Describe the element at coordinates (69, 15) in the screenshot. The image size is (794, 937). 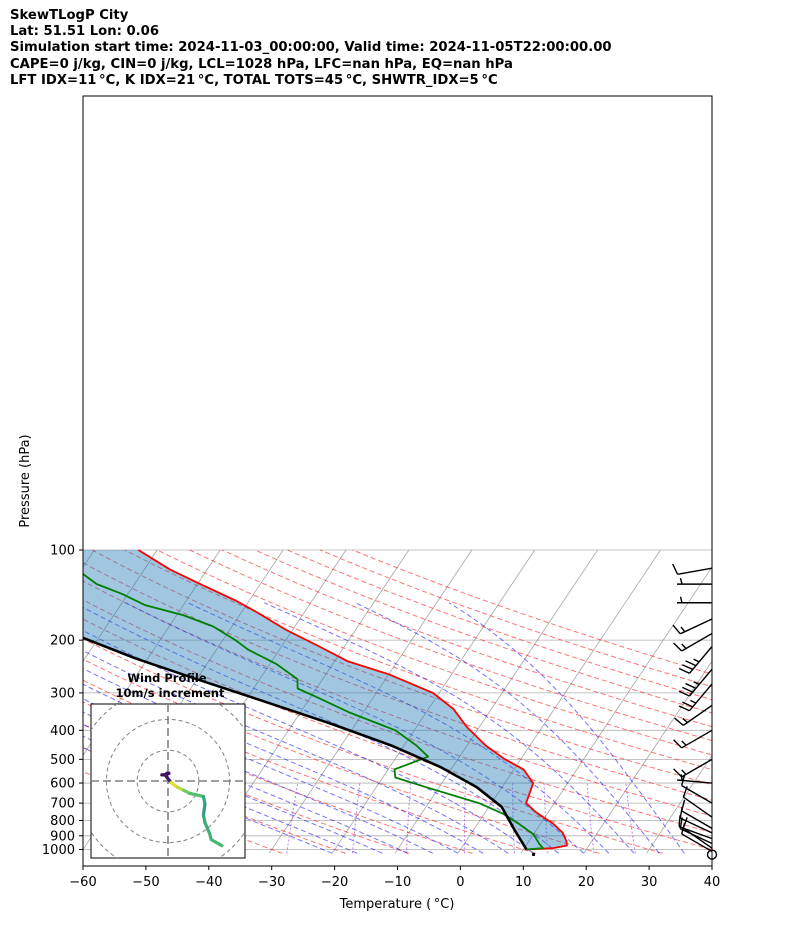
I see `title-station: SkewTLogP City` at that location.